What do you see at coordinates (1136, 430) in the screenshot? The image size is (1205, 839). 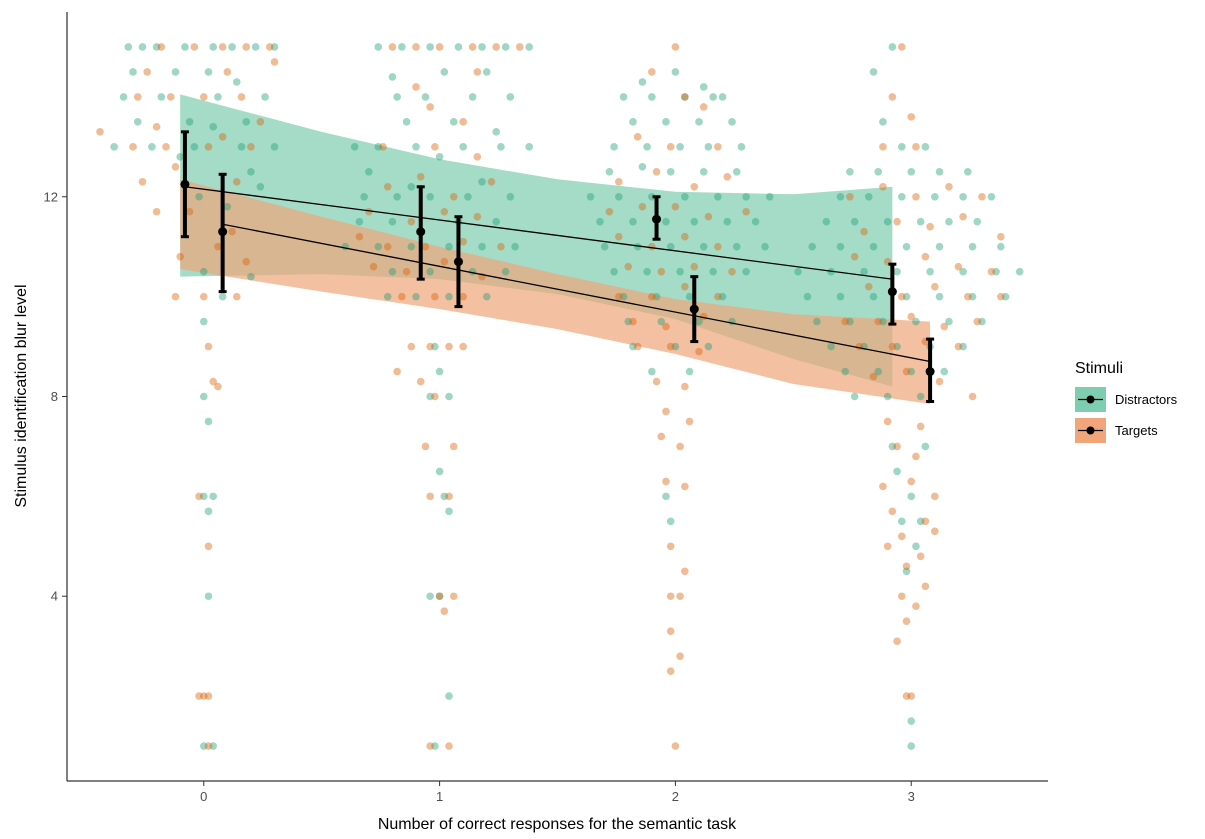 I see `legend-label-targets: Targets` at bounding box center [1136, 430].